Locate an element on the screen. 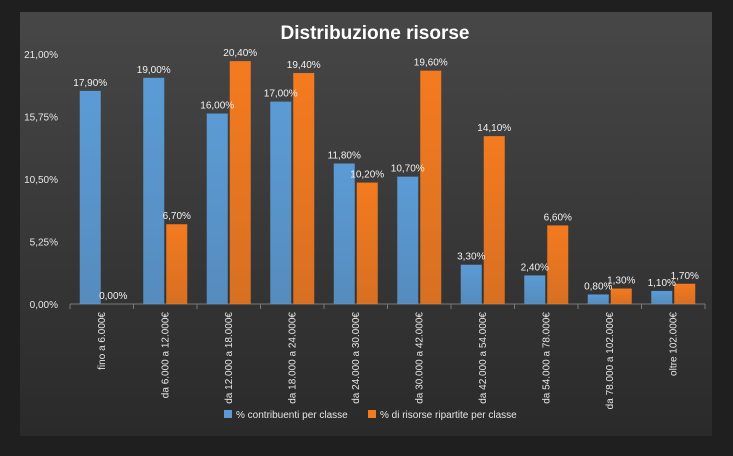 This screenshot has height=456, width=733. data-label-series-2: 0,00% is located at coordinates (113, 296).